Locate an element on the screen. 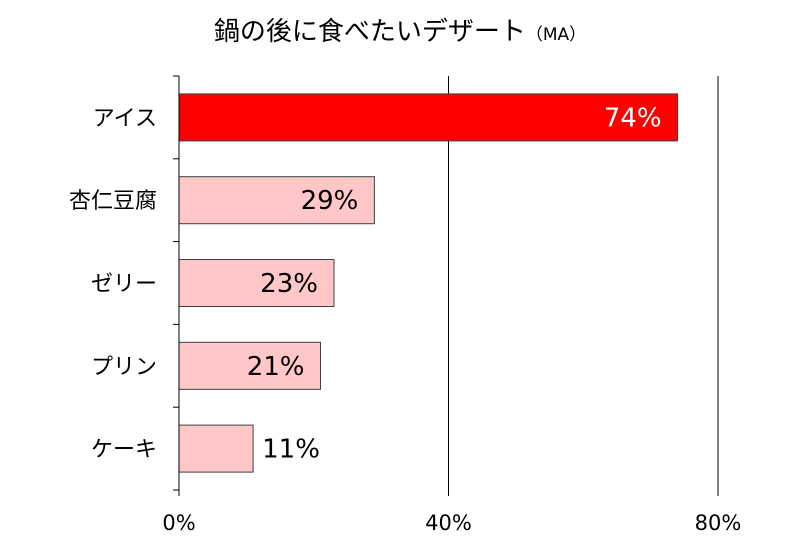  data-label: 74% is located at coordinates (633, 118).